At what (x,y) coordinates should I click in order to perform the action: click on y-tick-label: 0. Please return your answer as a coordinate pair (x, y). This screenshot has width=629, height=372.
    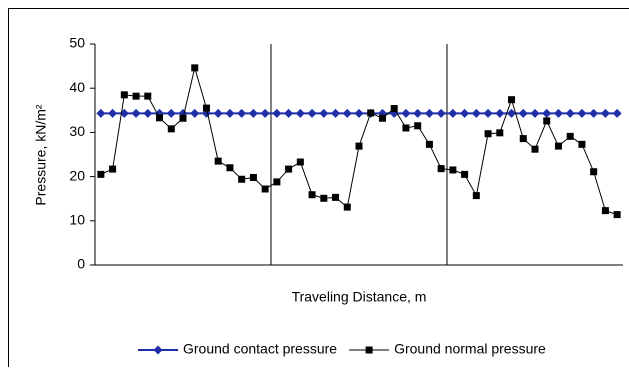
    Looking at the image, I should click on (81, 264).